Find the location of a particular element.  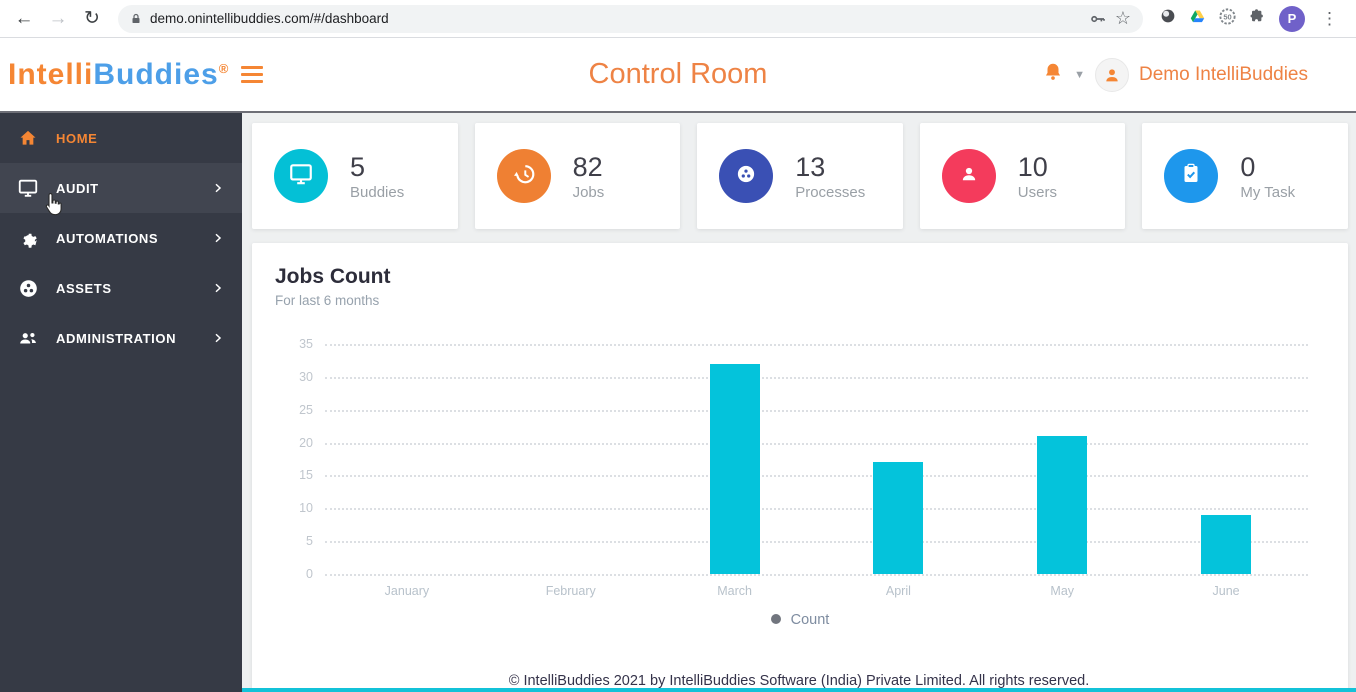

chart-legend: Count is located at coordinates (800, 620).